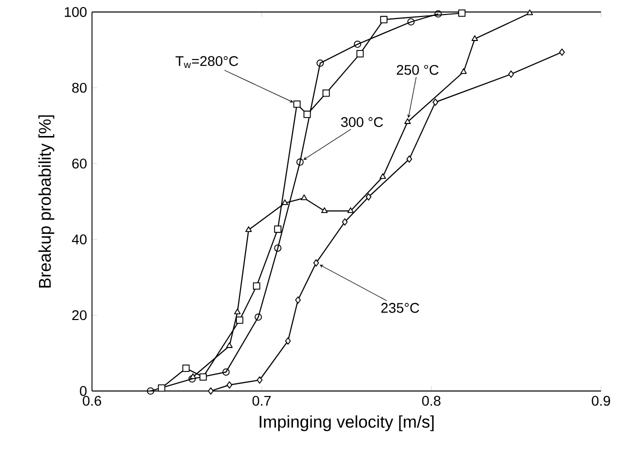 This screenshot has width=634, height=462. What do you see at coordinates (79, 163) in the screenshot?
I see `y-tick-label: 60` at bounding box center [79, 163].